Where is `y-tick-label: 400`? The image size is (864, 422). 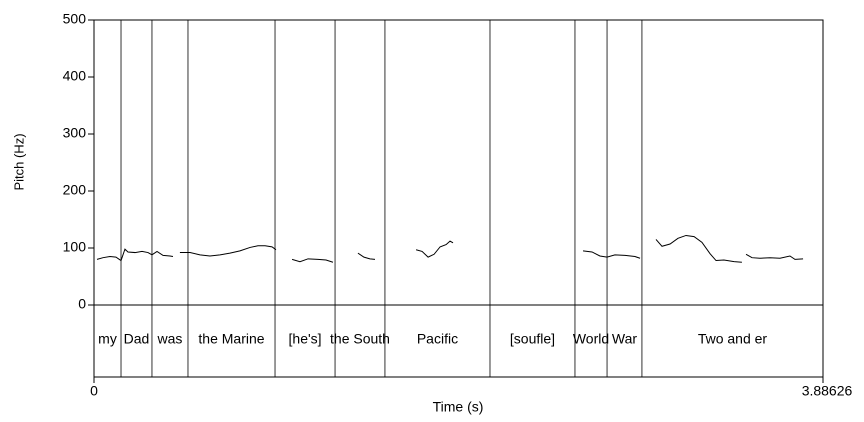
y-tick-label: 400 is located at coordinates (75, 76).